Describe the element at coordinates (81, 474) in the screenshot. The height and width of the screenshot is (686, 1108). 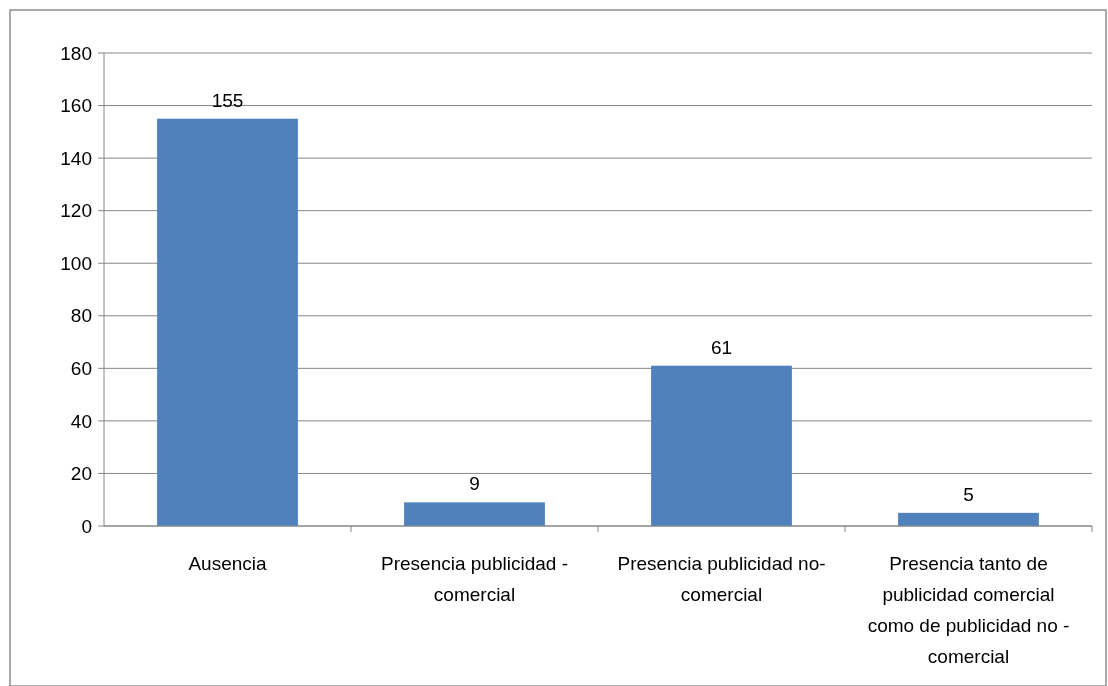
I see `y-tick-label: 20` at that location.